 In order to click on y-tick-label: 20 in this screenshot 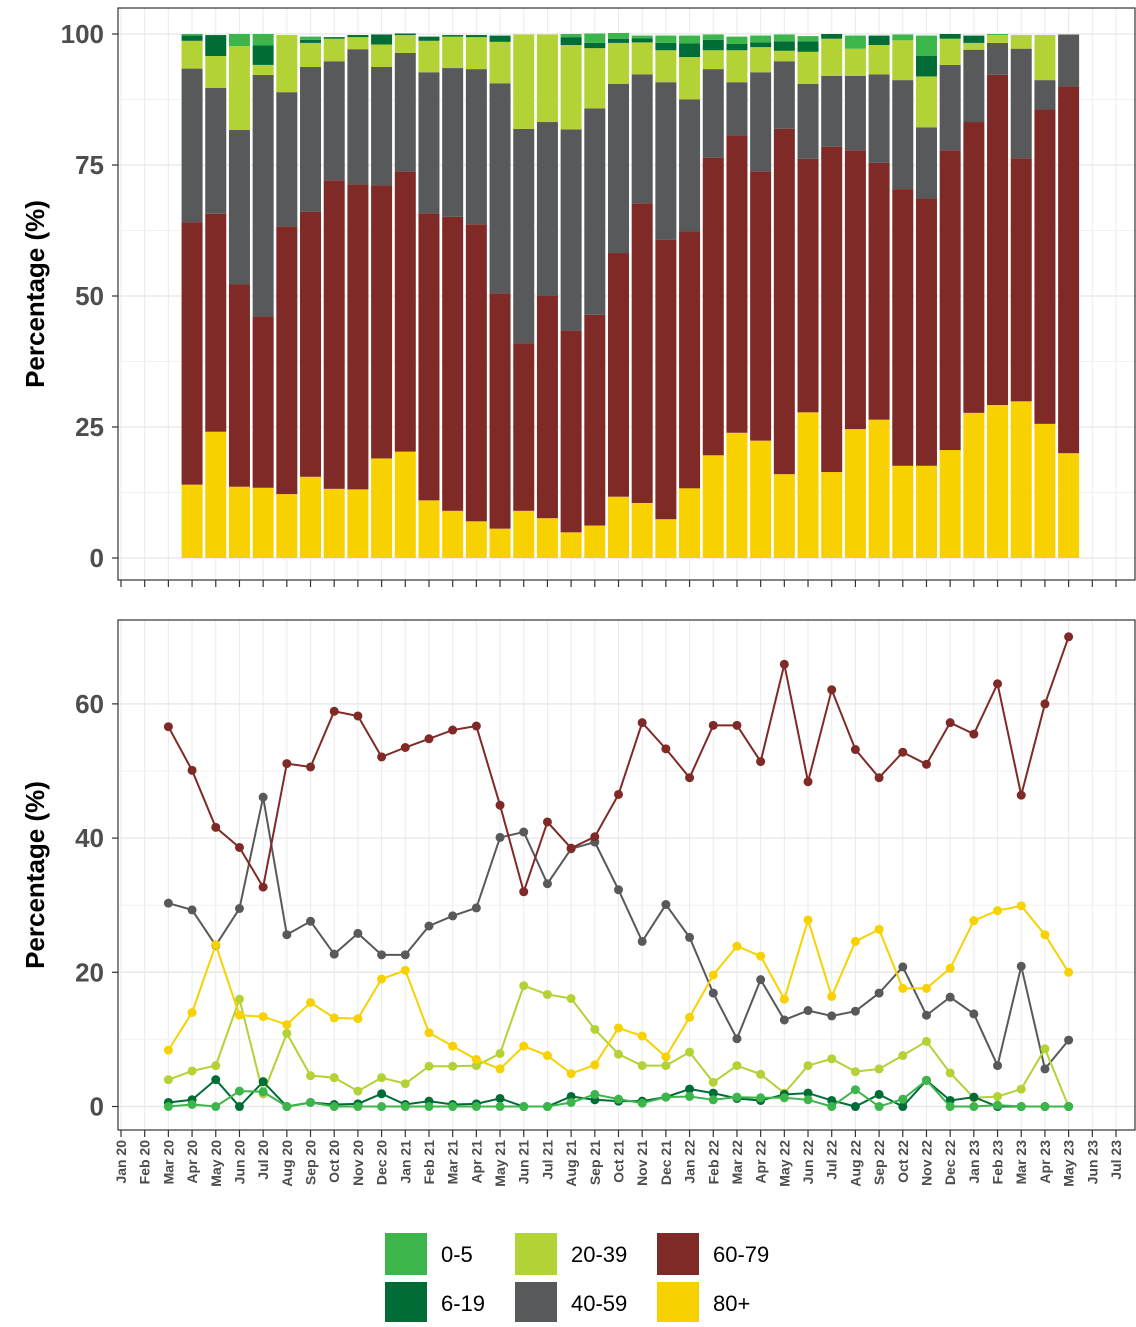, I will do `click(89, 972)`.